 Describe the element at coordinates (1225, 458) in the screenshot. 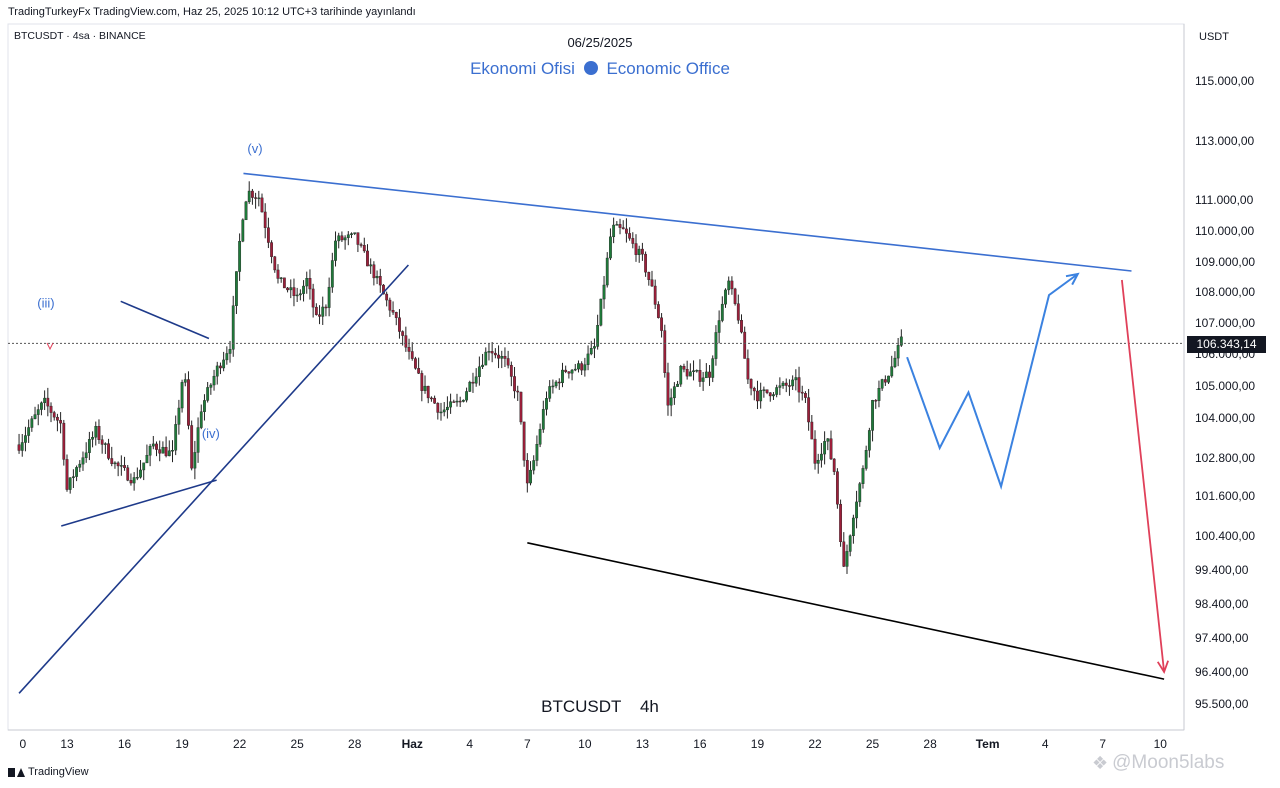

I see `y-tick-label: 102.800,00` at that location.